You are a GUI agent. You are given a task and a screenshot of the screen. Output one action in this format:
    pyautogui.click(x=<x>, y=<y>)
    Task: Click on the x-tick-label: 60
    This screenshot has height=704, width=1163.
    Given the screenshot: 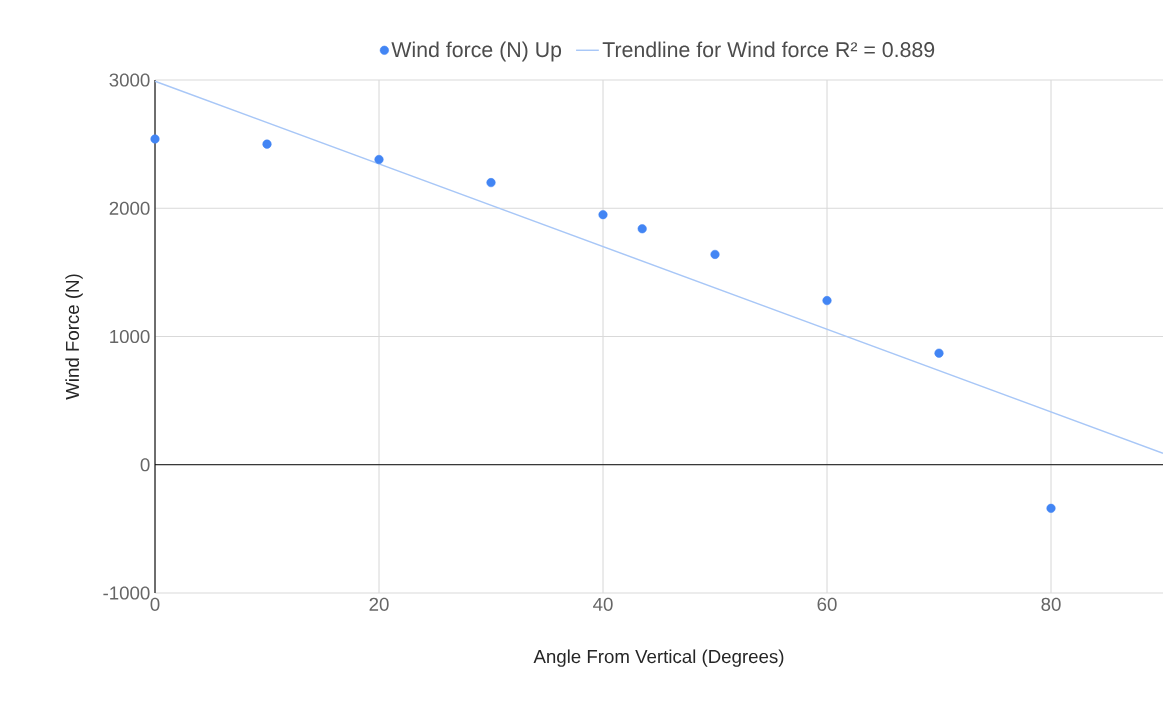 What is the action you would take?
    pyautogui.click(x=827, y=604)
    